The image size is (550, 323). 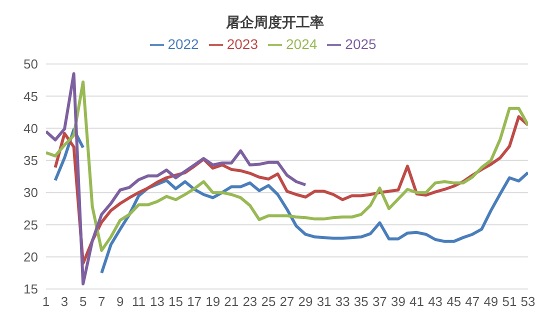 I want to click on x-tick-label: 23, so click(x=250, y=302).